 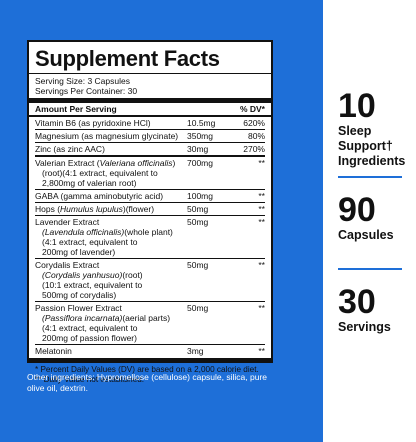 I want to click on nutrient-dv: 620%, so click(x=254, y=123).